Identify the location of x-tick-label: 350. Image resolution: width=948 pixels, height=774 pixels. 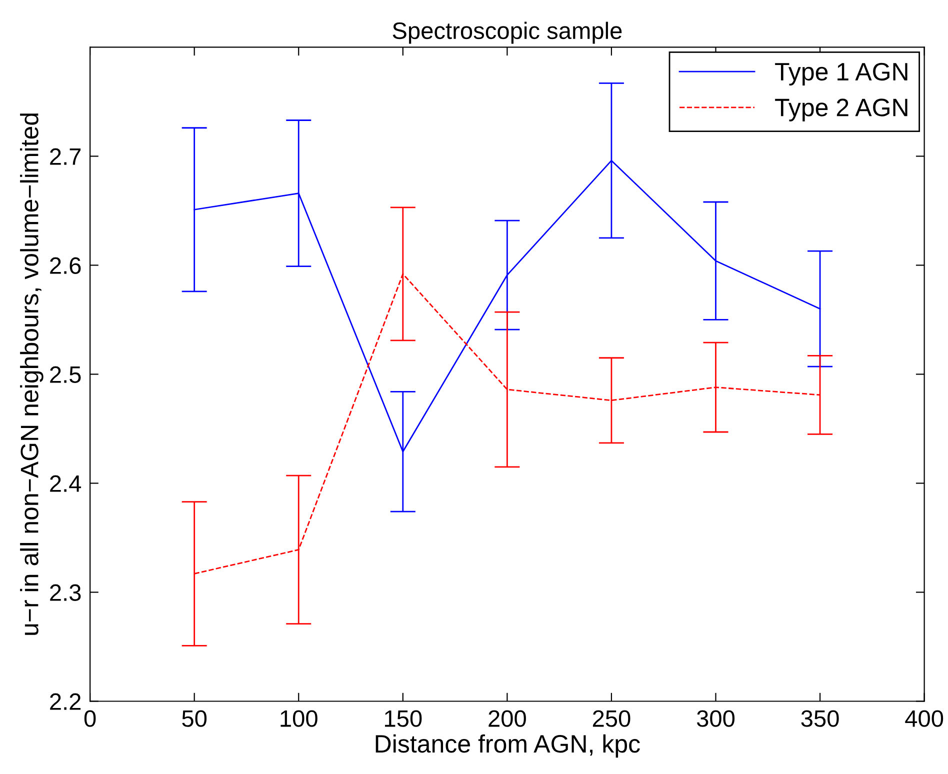
(820, 718).